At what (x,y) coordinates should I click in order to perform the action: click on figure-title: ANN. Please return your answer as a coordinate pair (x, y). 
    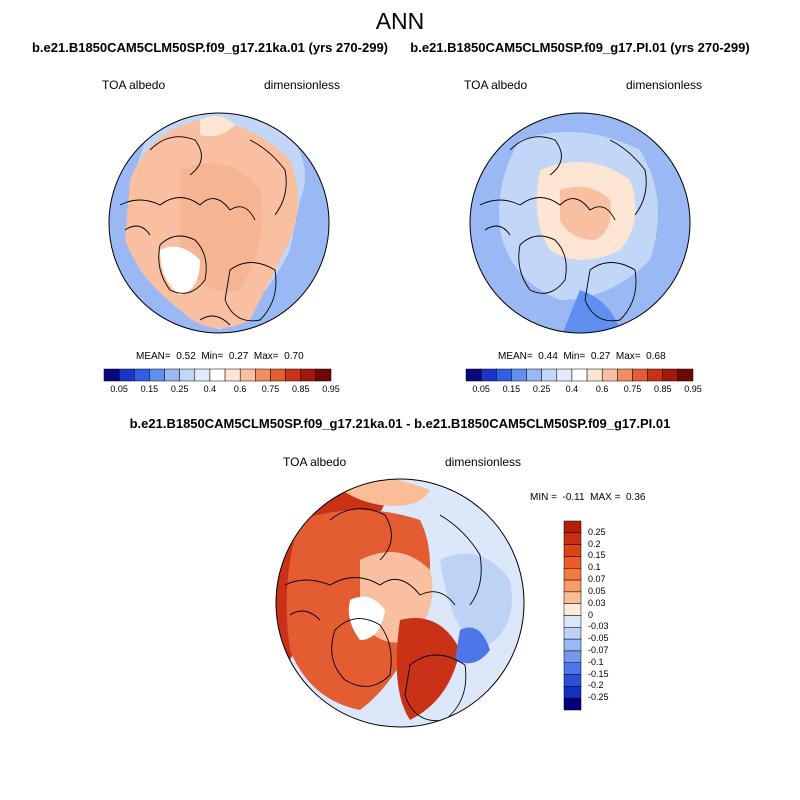
    Looking at the image, I should click on (400, 21).